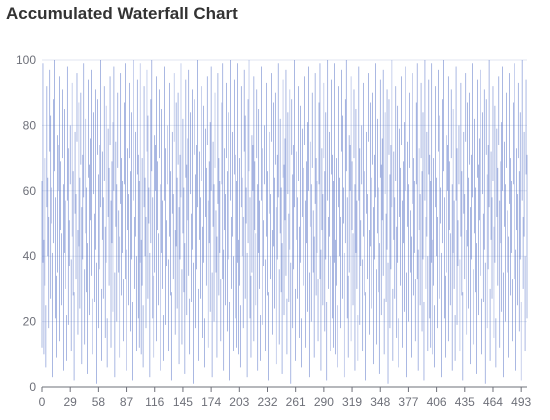 The image size is (550, 420). What do you see at coordinates (30, 256) in the screenshot?
I see `y-tick-label: 40` at bounding box center [30, 256].